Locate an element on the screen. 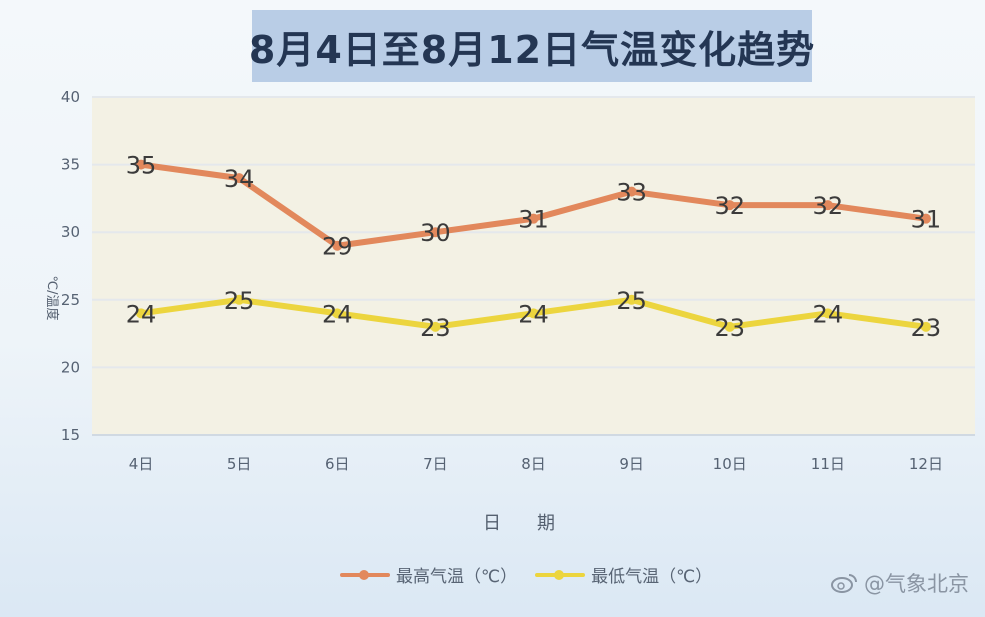 Image resolution: width=985 pixels, height=617 pixels. data-label: 30 is located at coordinates (435, 233).